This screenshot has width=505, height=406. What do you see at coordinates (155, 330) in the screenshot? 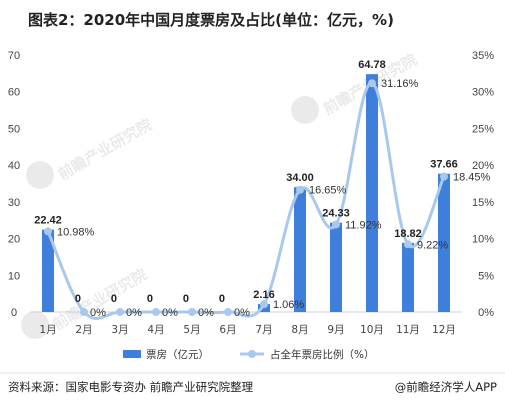
I see `x-tick-label: 4月` at bounding box center [155, 330].